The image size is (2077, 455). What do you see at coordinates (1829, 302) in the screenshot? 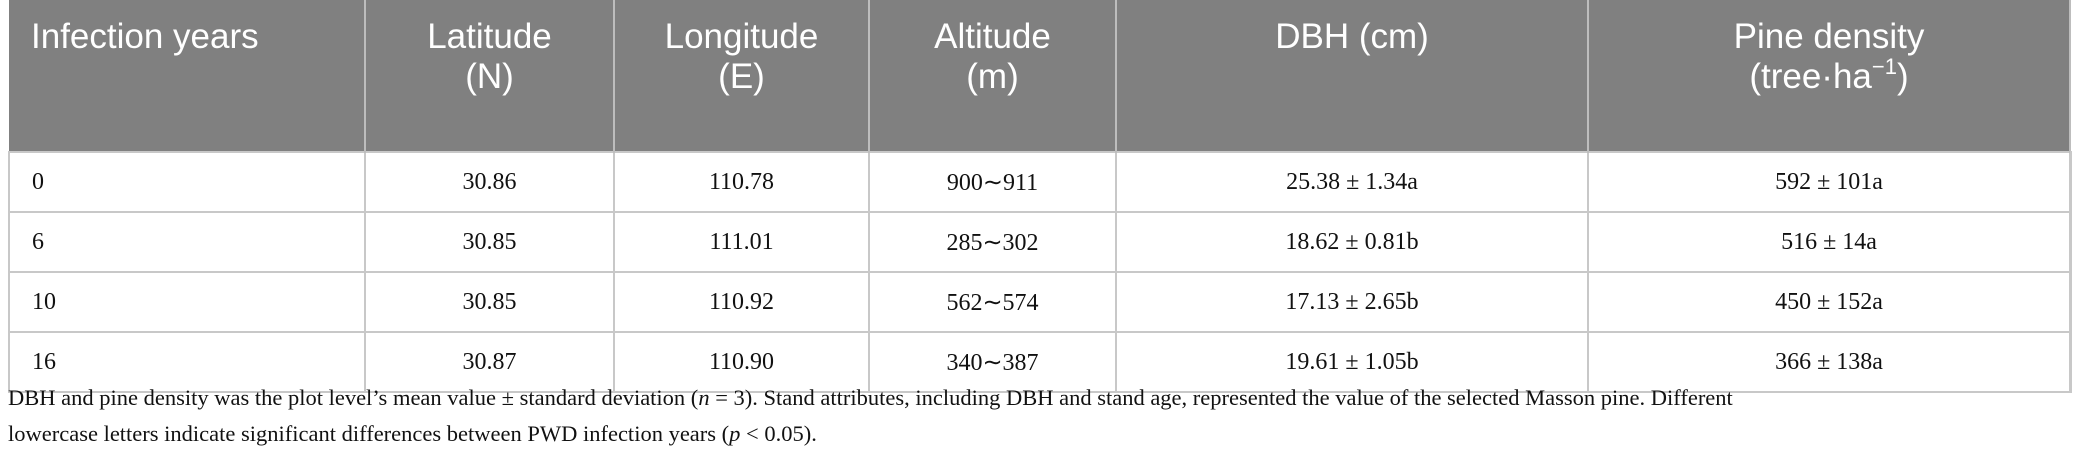
I see `table-cell: 450 ± 152a` at bounding box center [1829, 302].